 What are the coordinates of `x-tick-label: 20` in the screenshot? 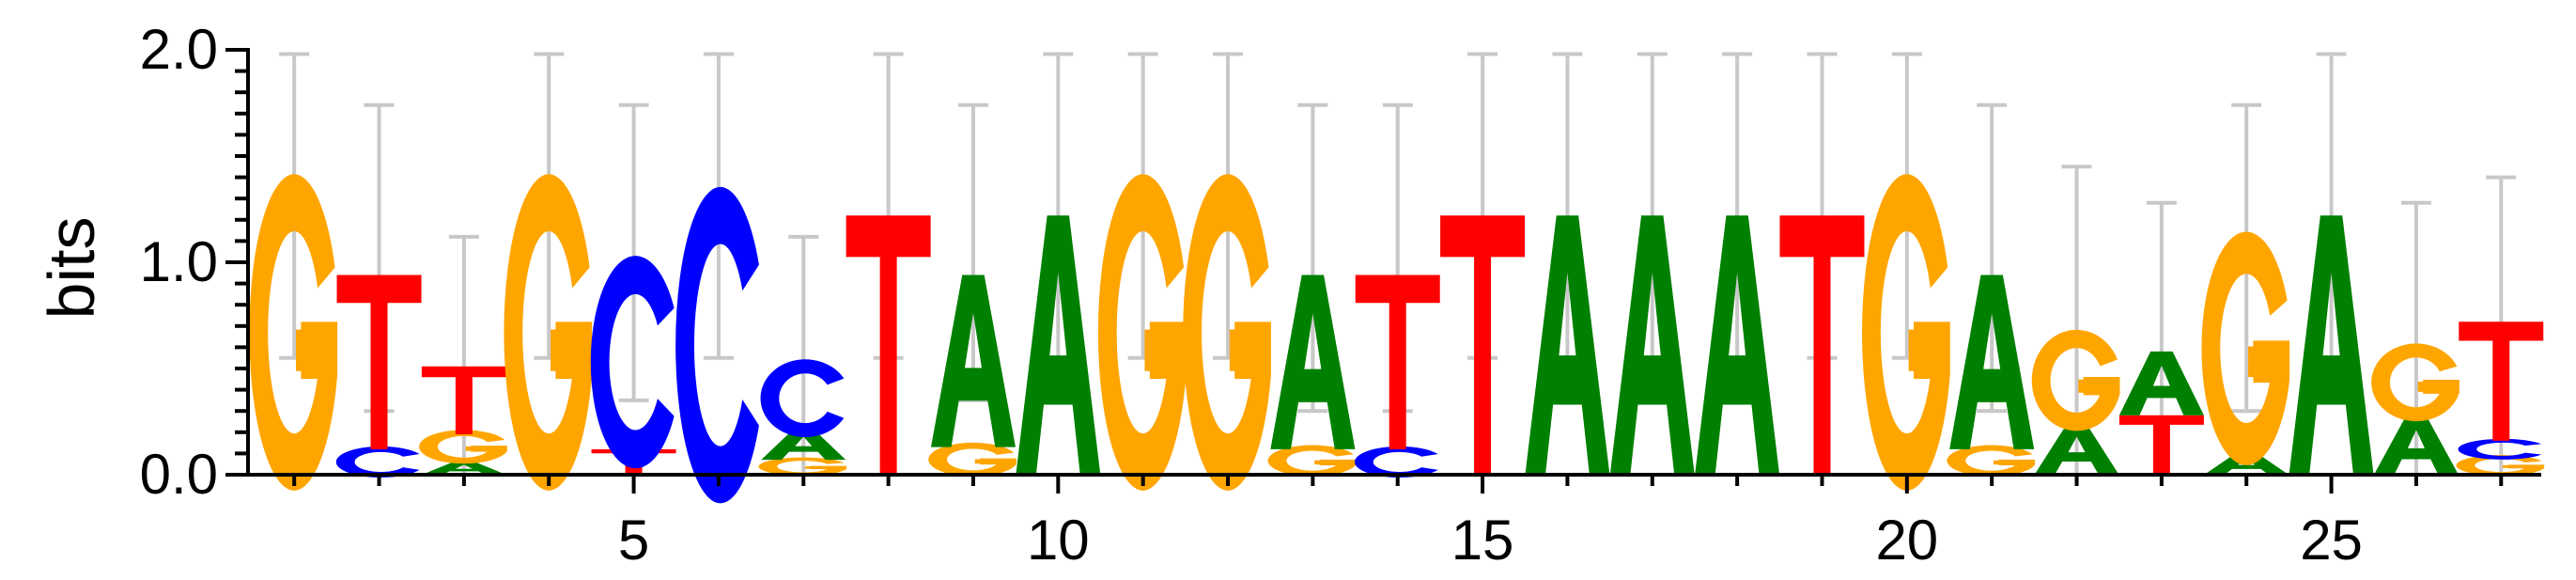 It's located at (1906, 541).